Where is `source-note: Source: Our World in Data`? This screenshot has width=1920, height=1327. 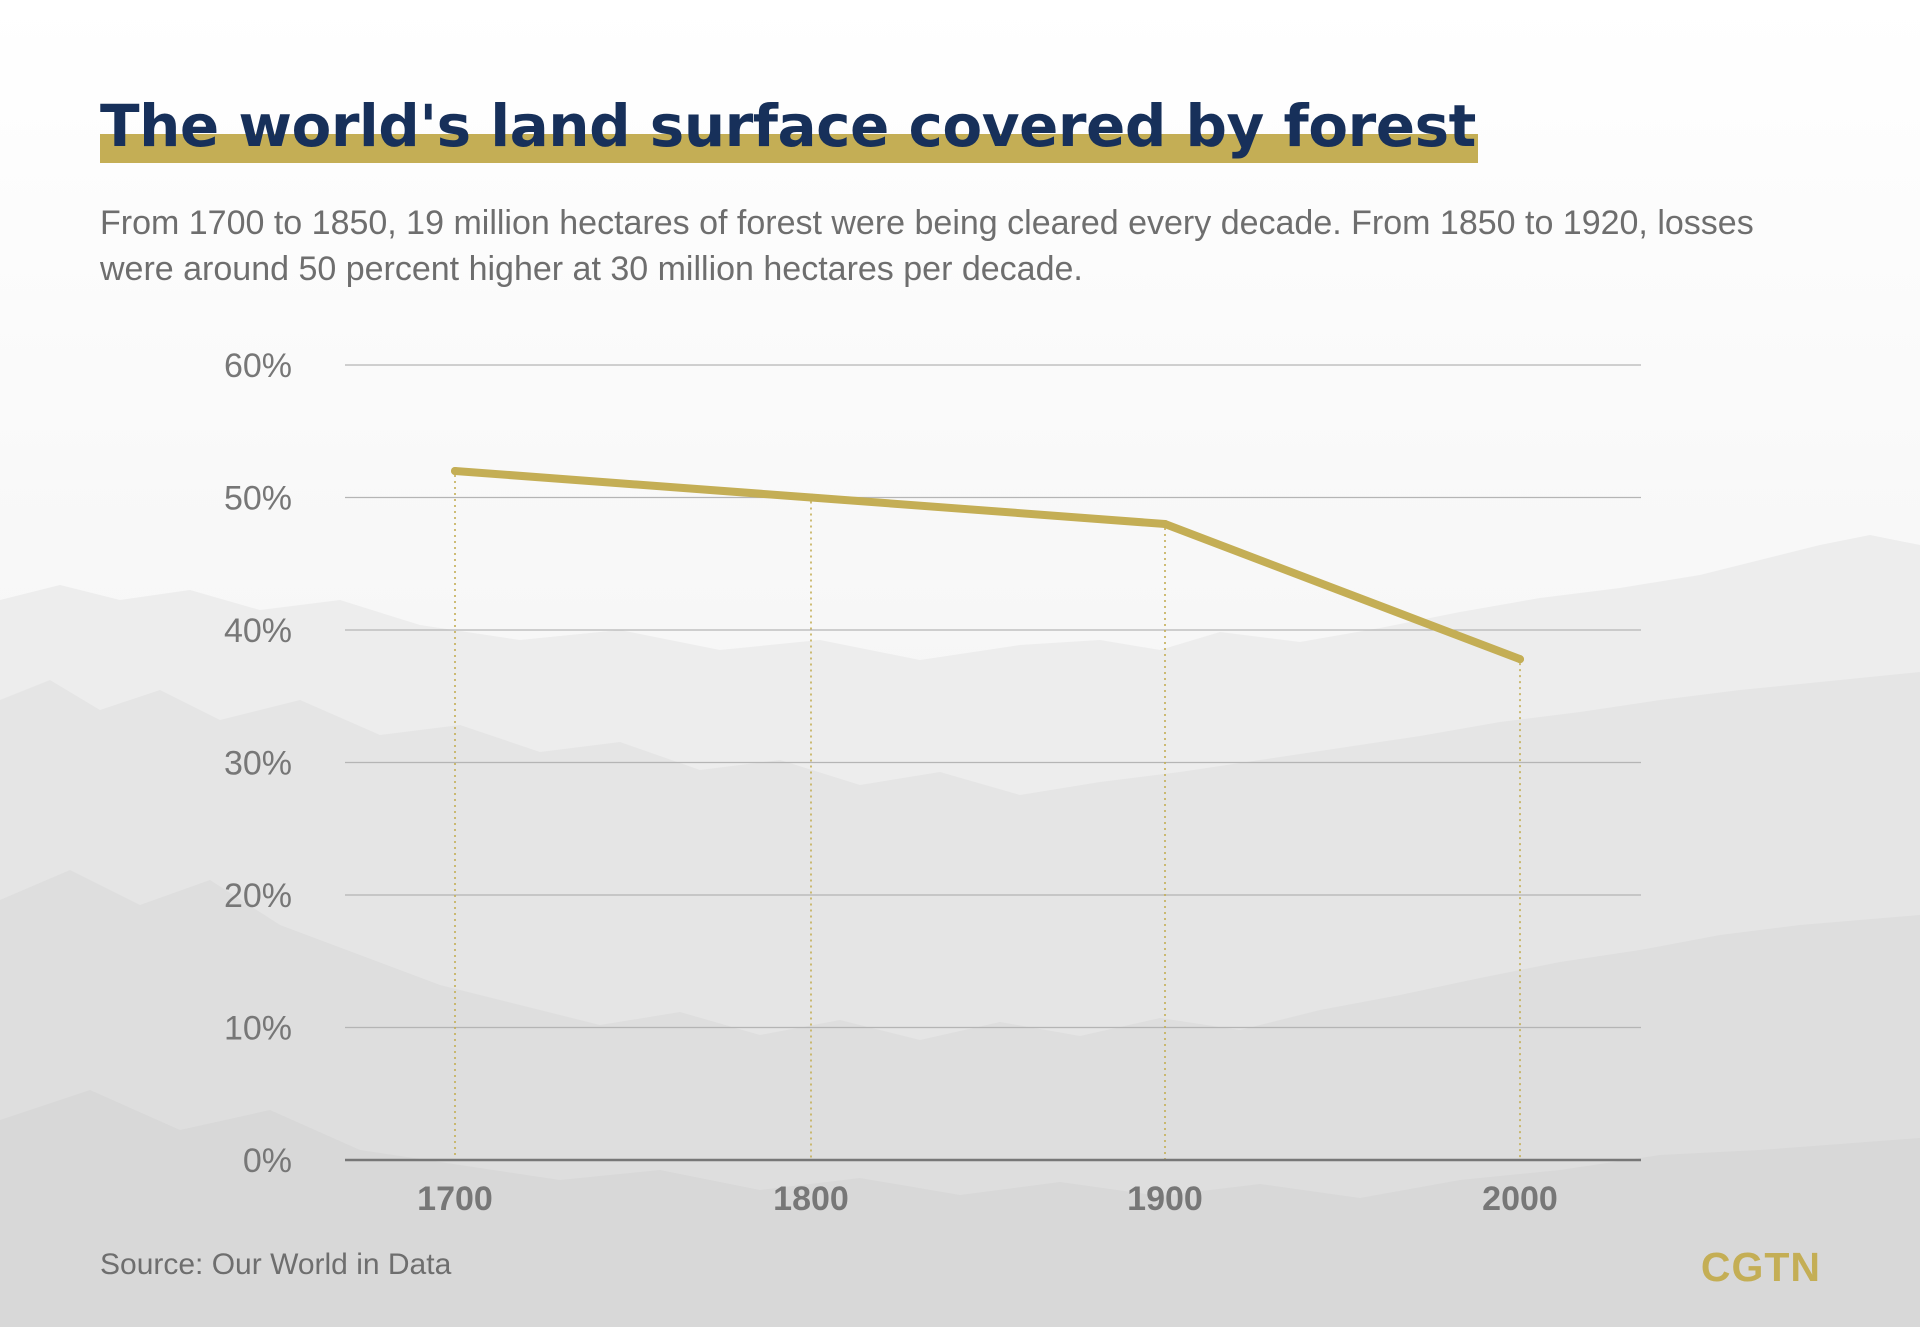 source-note: Source: Our World in Data is located at coordinates (276, 1264).